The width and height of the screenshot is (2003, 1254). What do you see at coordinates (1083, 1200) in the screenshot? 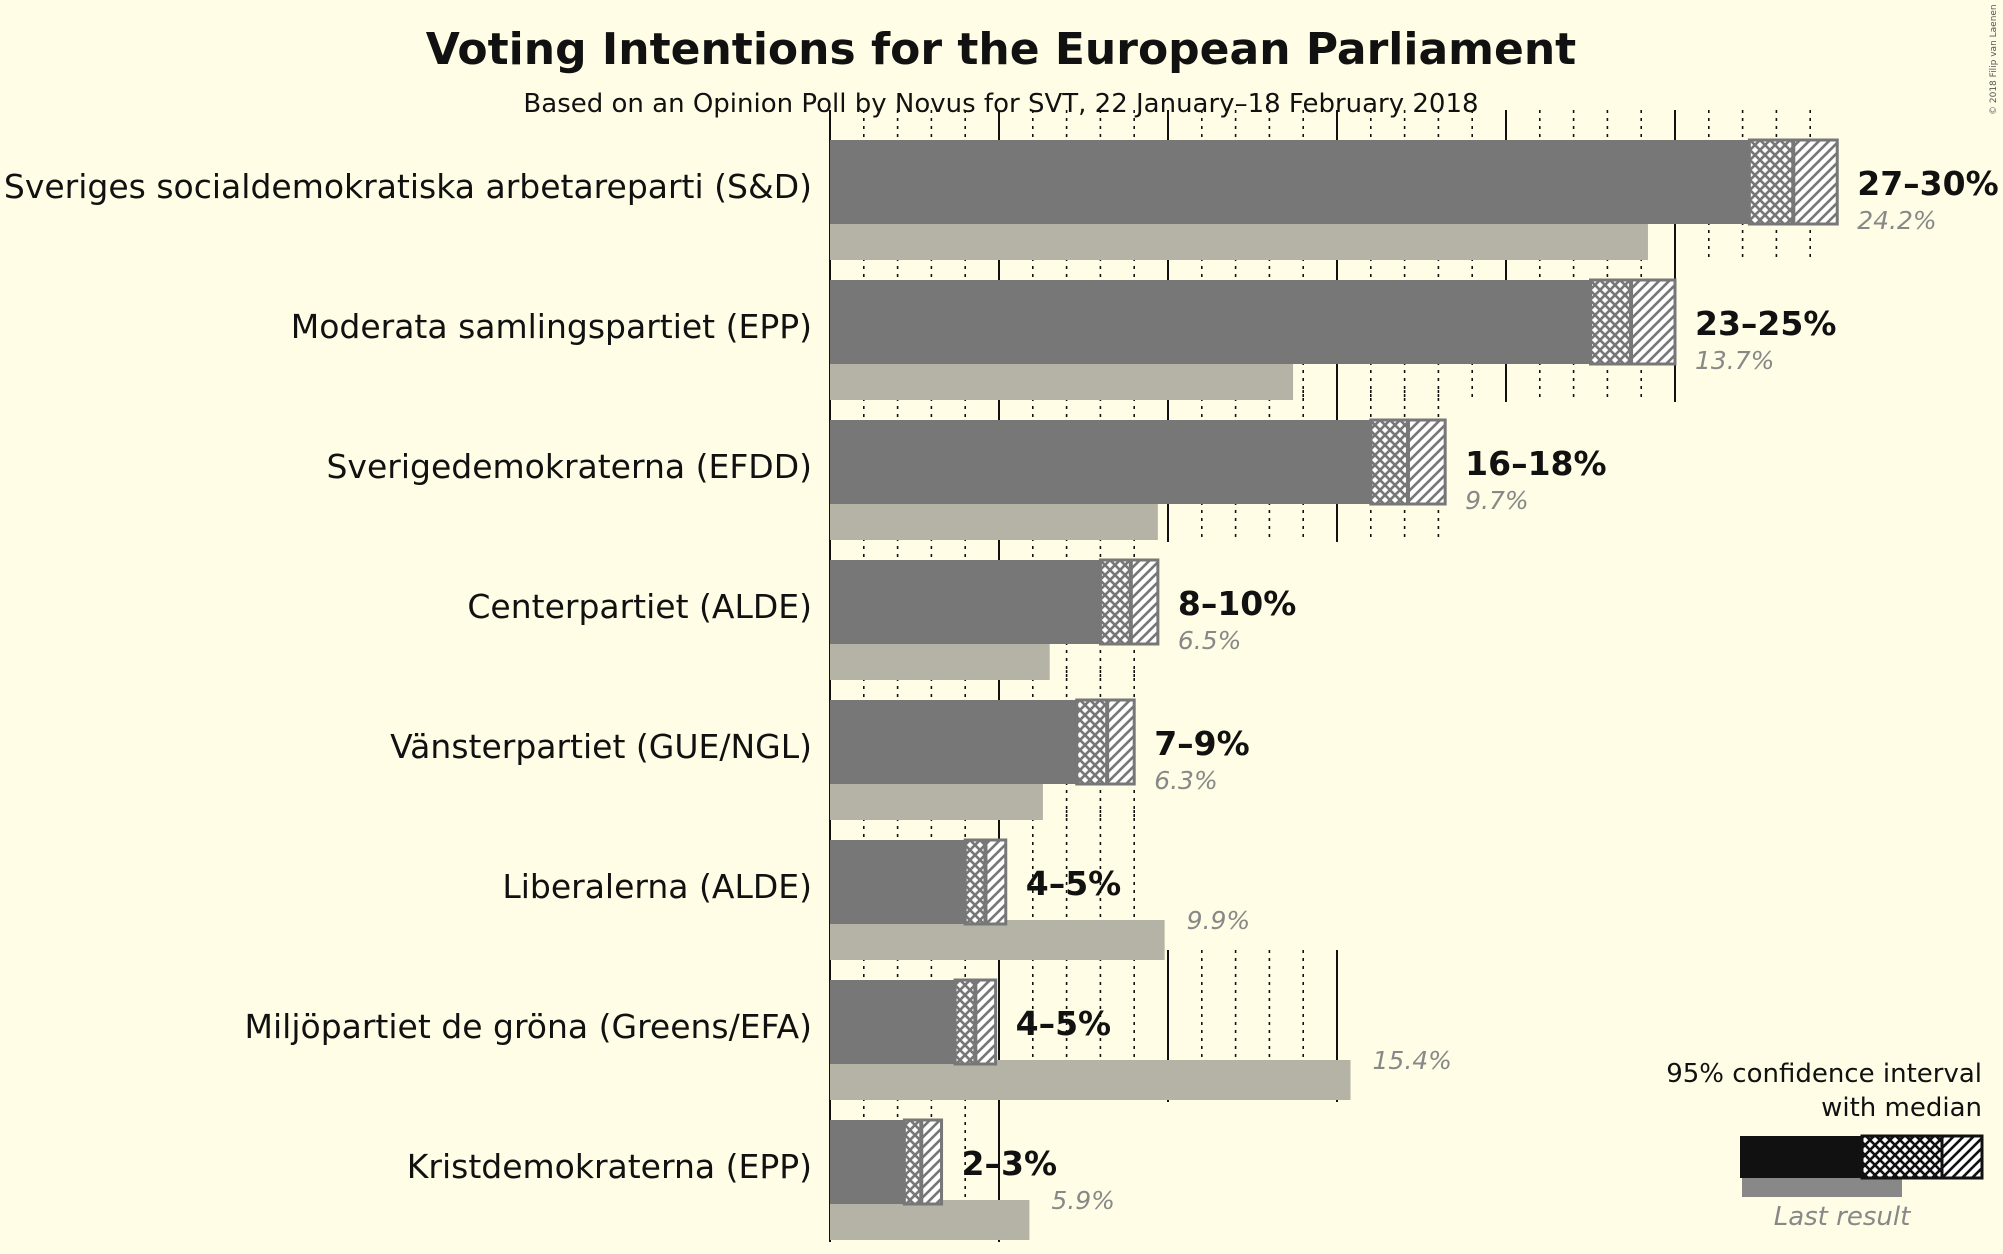
I see `last-result-label: 5.9%` at bounding box center [1083, 1200].